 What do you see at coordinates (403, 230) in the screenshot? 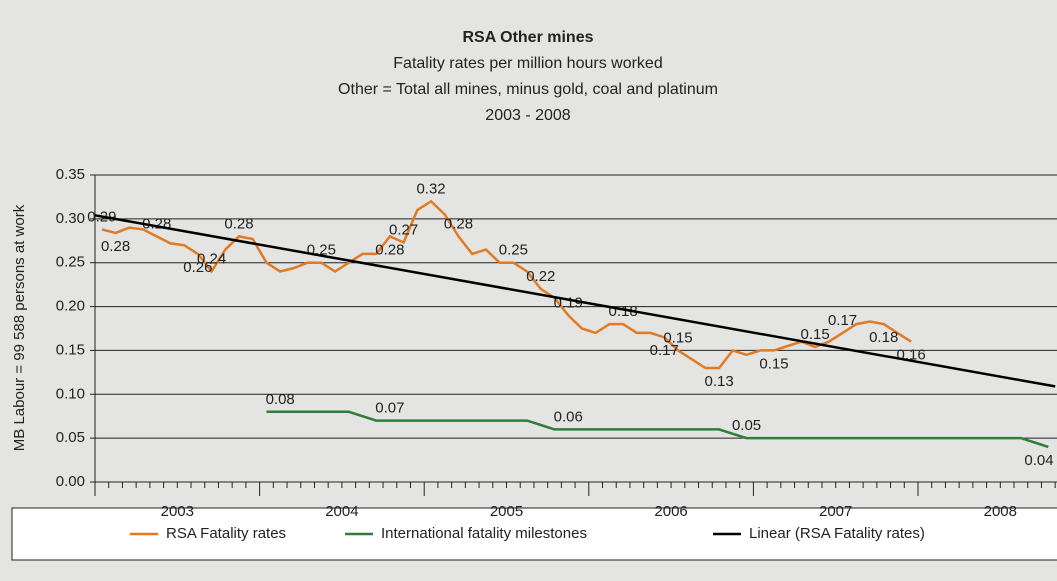
I see `data-label: 0.27` at bounding box center [403, 230].